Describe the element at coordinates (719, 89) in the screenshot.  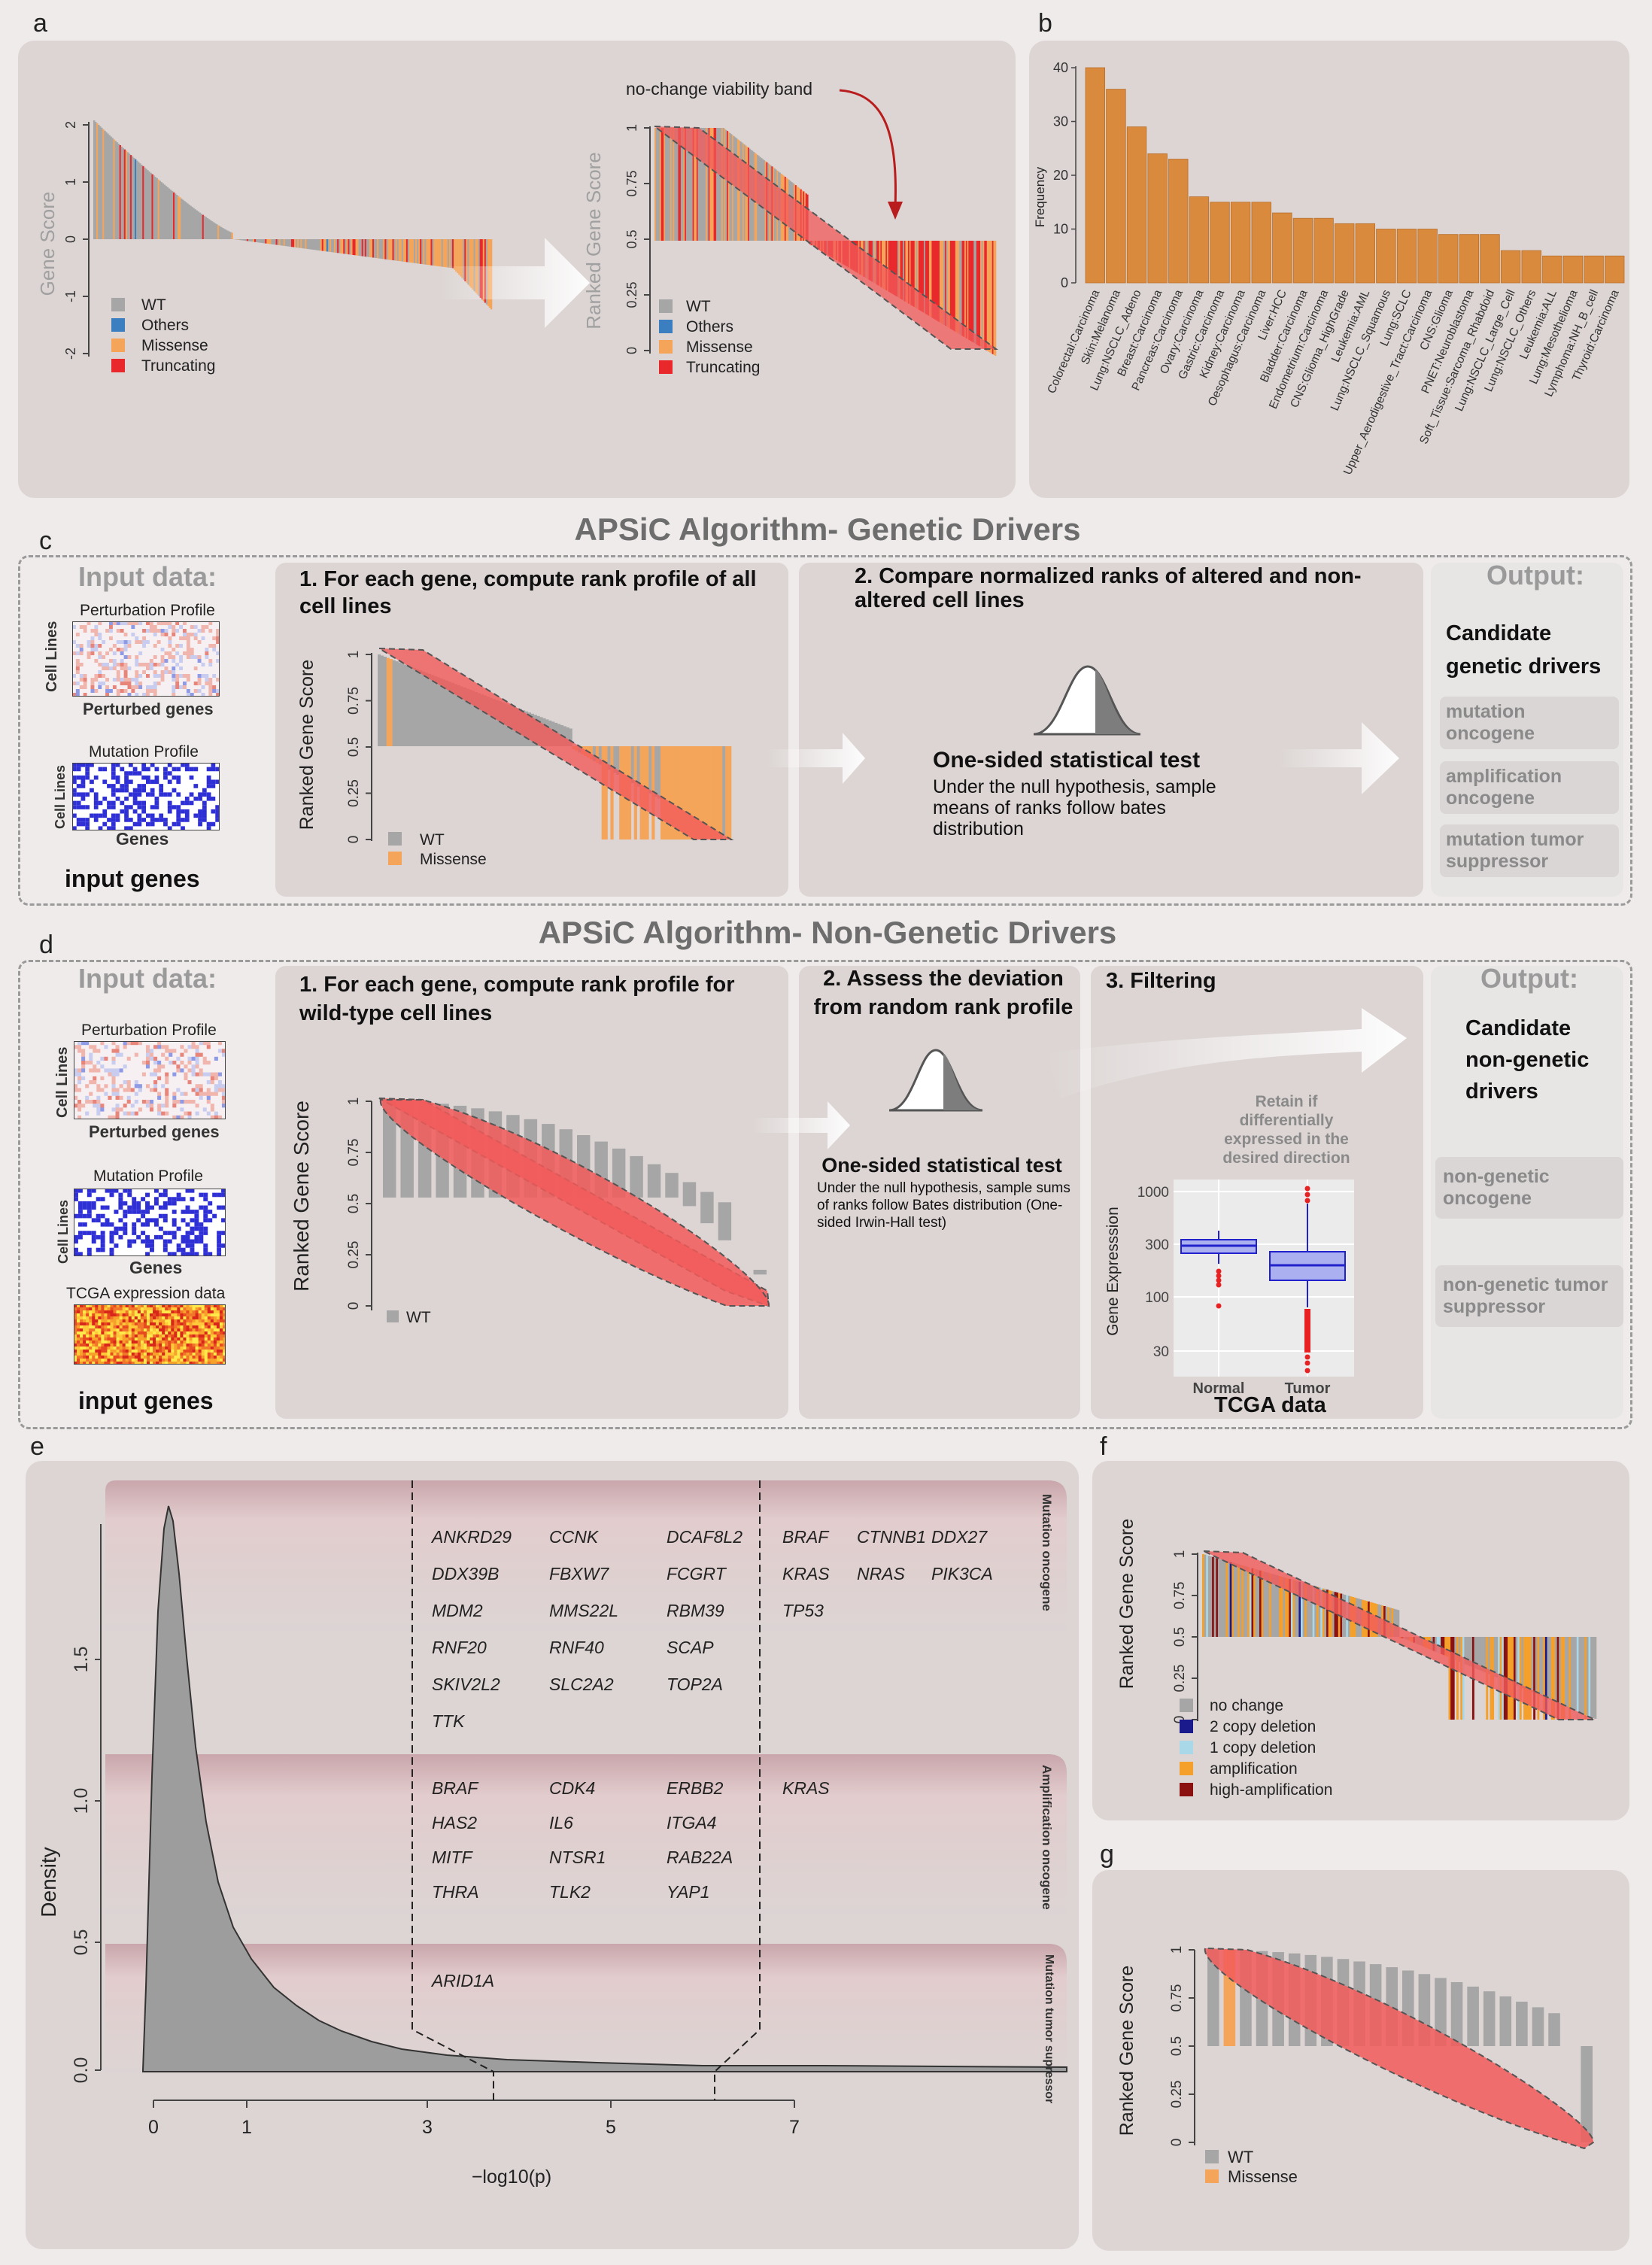
I see `panel-a-annotation: no-change viability band` at that location.